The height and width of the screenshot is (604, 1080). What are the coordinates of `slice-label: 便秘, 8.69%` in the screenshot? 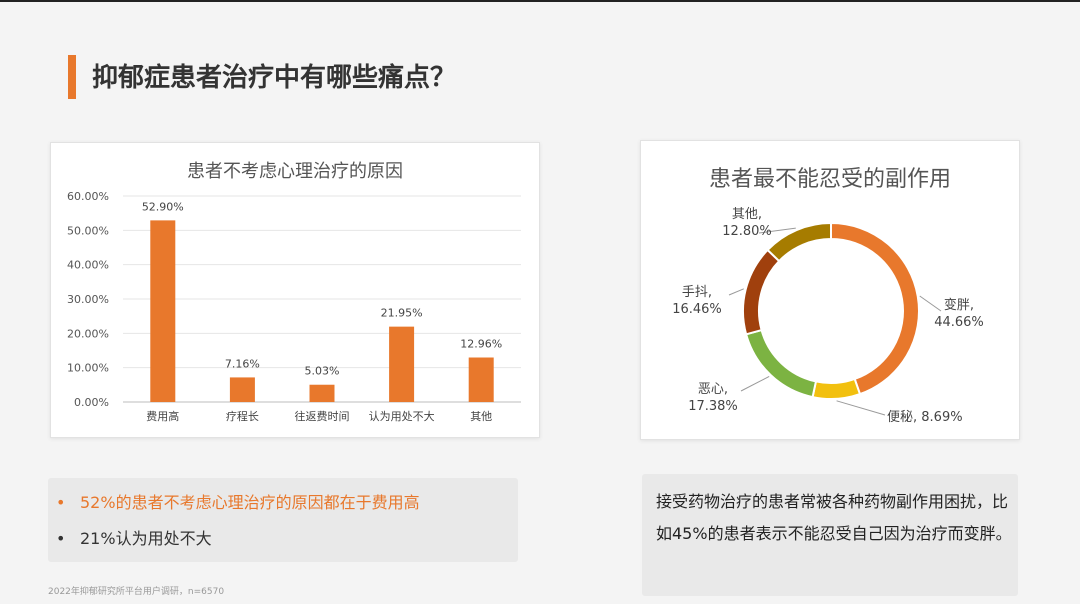 It's located at (925, 417).